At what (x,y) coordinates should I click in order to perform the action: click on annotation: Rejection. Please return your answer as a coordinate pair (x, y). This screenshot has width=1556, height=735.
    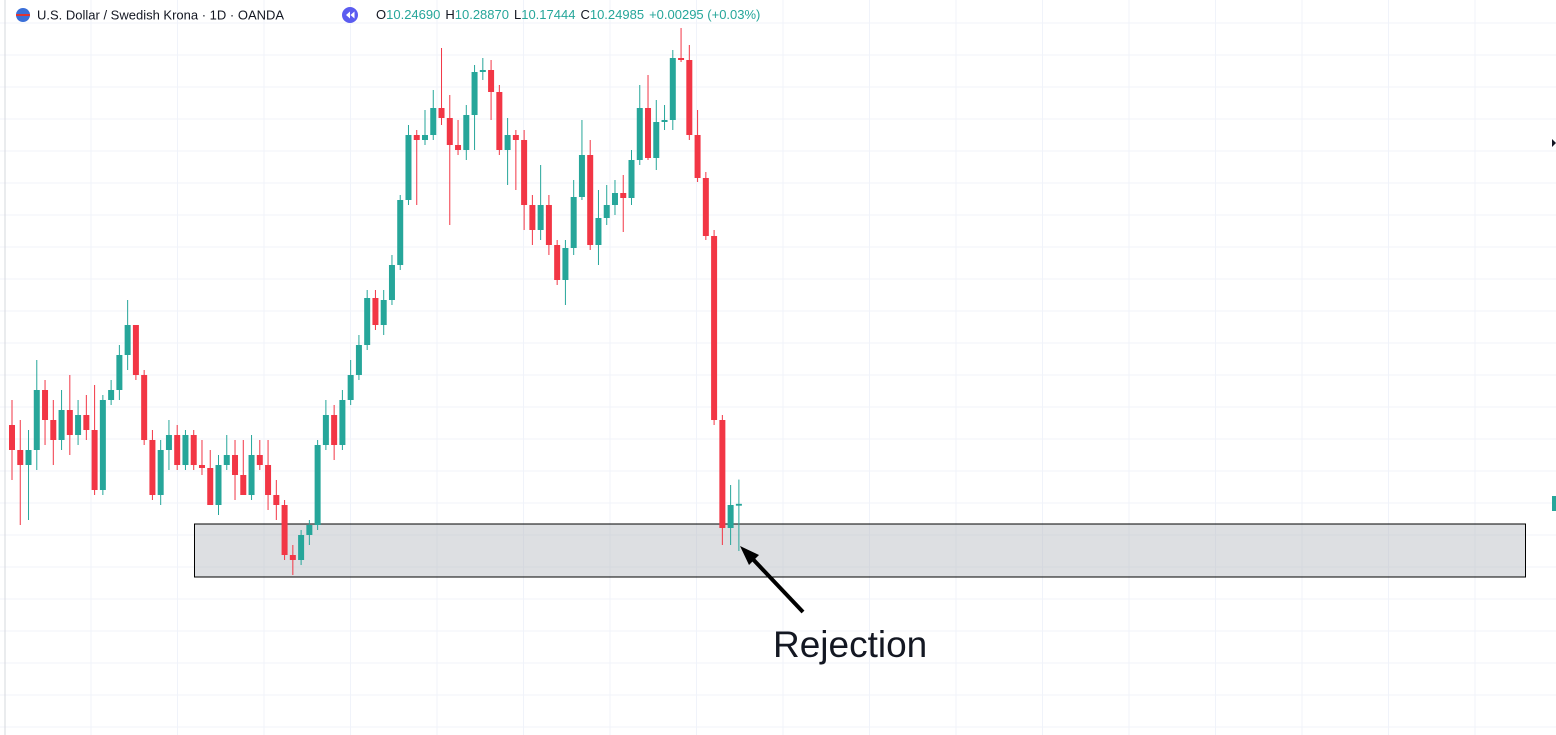
    Looking at the image, I should click on (850, 644).